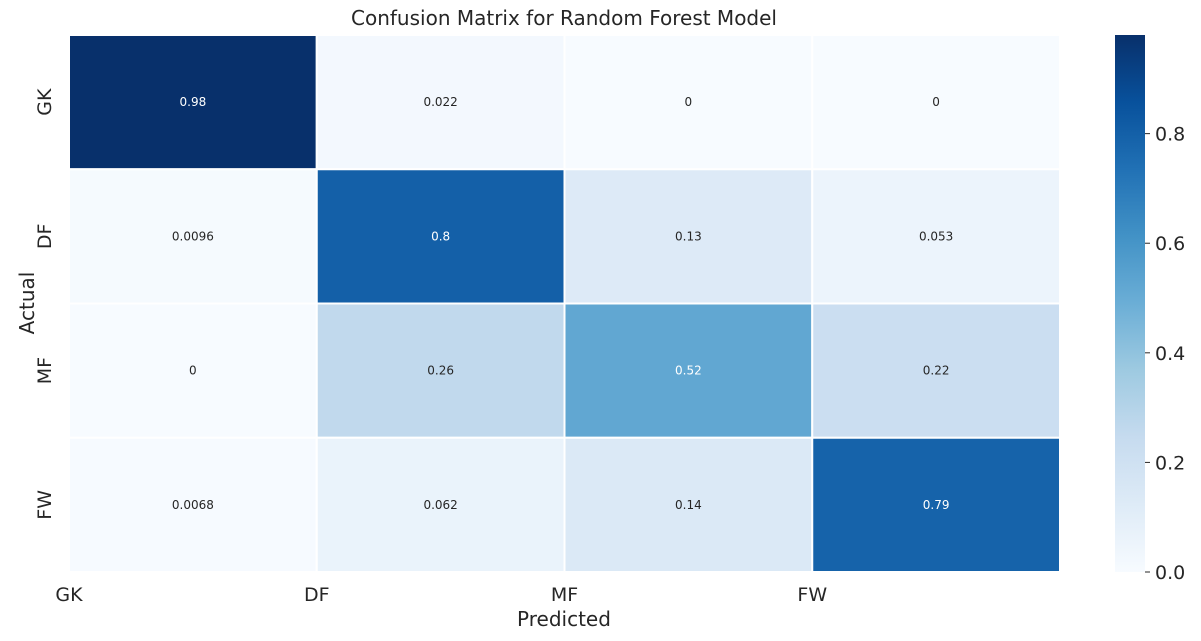  What do you see at coordinates (45, 370) in the screenshot?
I see `y-tick-label-MF: MF` at bounding box center [45, 370].